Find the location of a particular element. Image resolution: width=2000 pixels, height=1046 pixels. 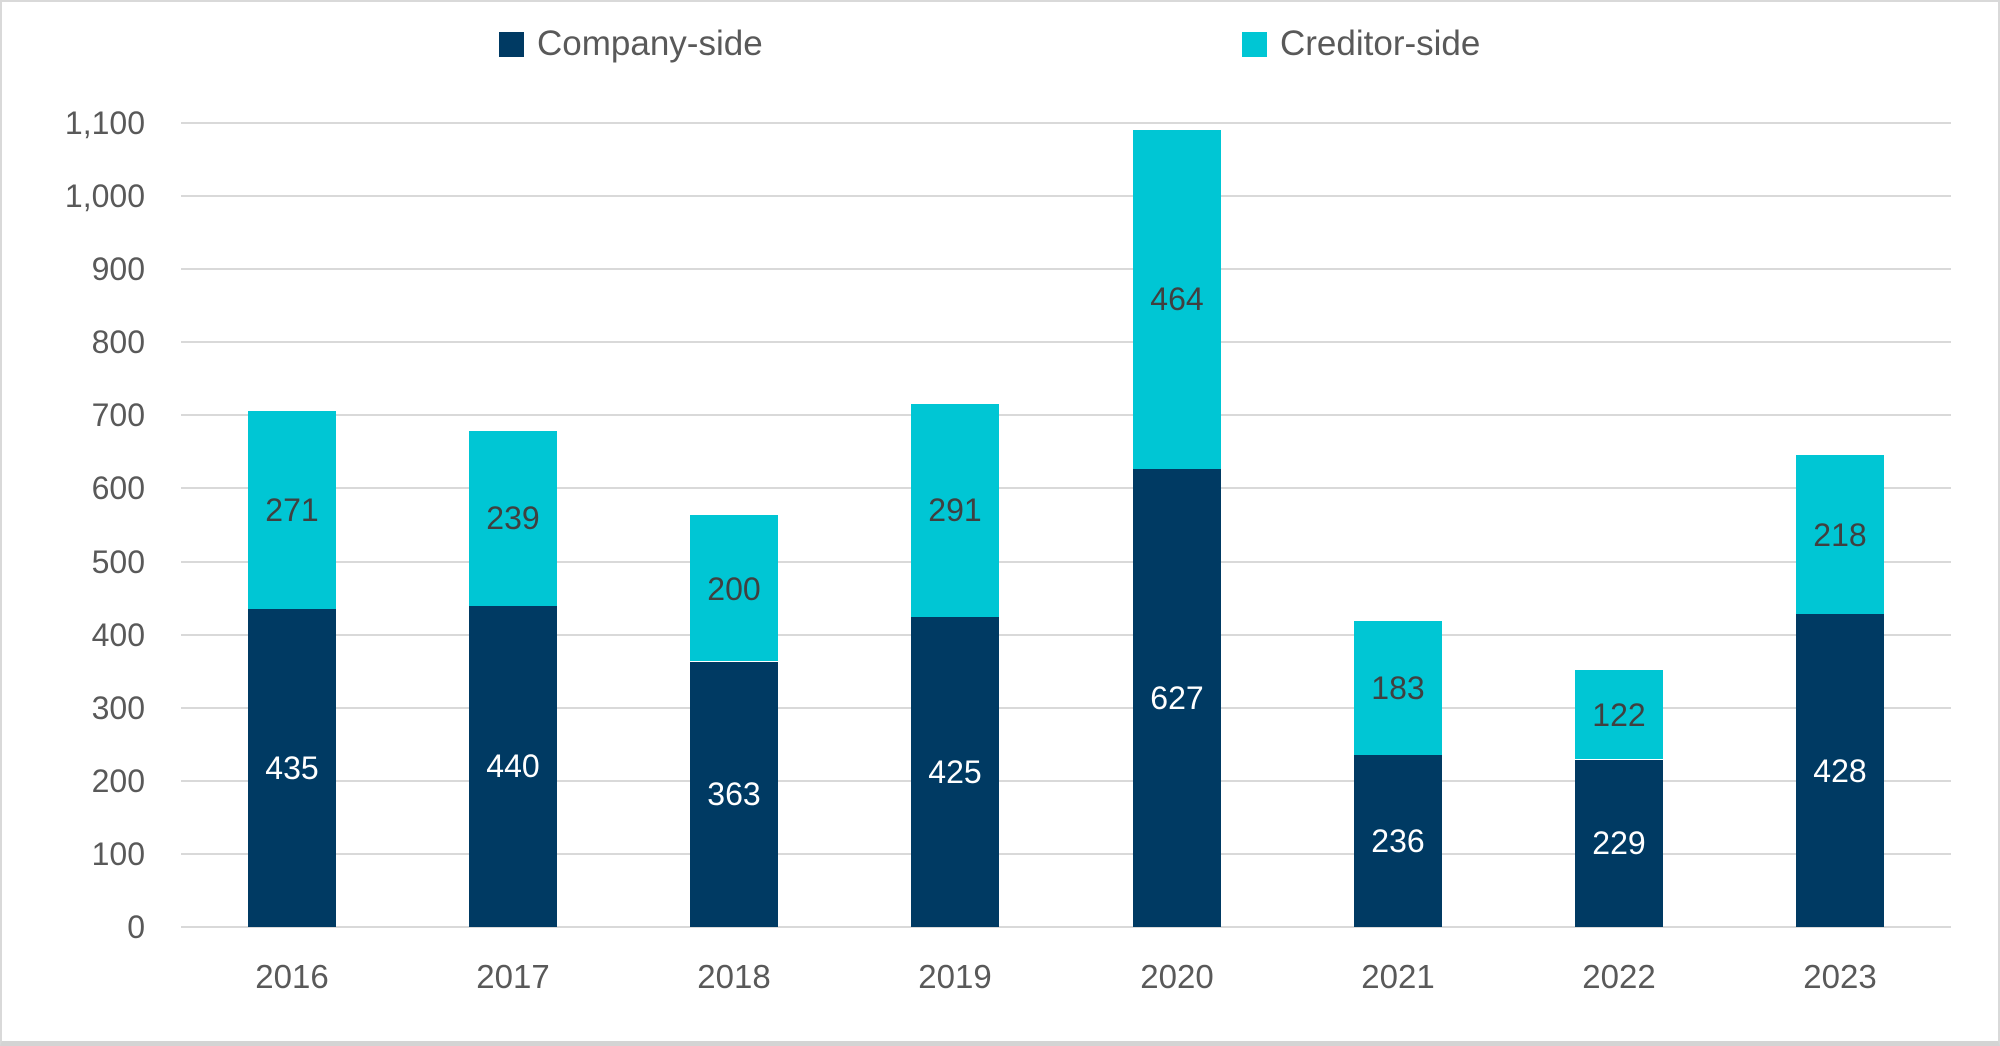

bar-value-label-2017-creditor-side: 239 is located at coordinates (513, 518).